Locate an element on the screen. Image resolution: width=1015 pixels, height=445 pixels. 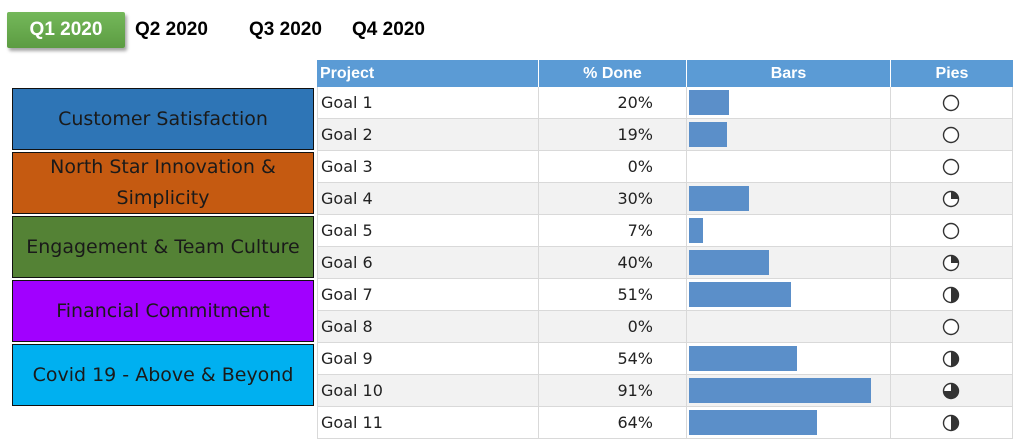
table-row: Goal 6 40% is located at coordinates (665, 263).